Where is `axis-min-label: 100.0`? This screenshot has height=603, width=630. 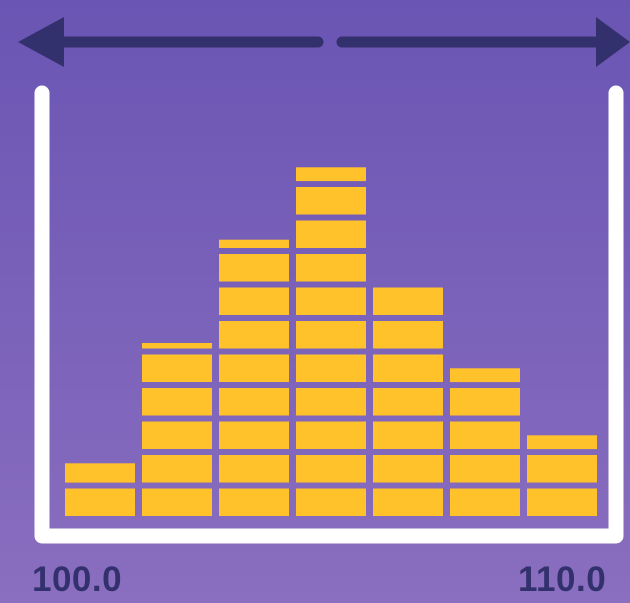 axis-min-label: 100.0 is located at coordinates (77, 579).